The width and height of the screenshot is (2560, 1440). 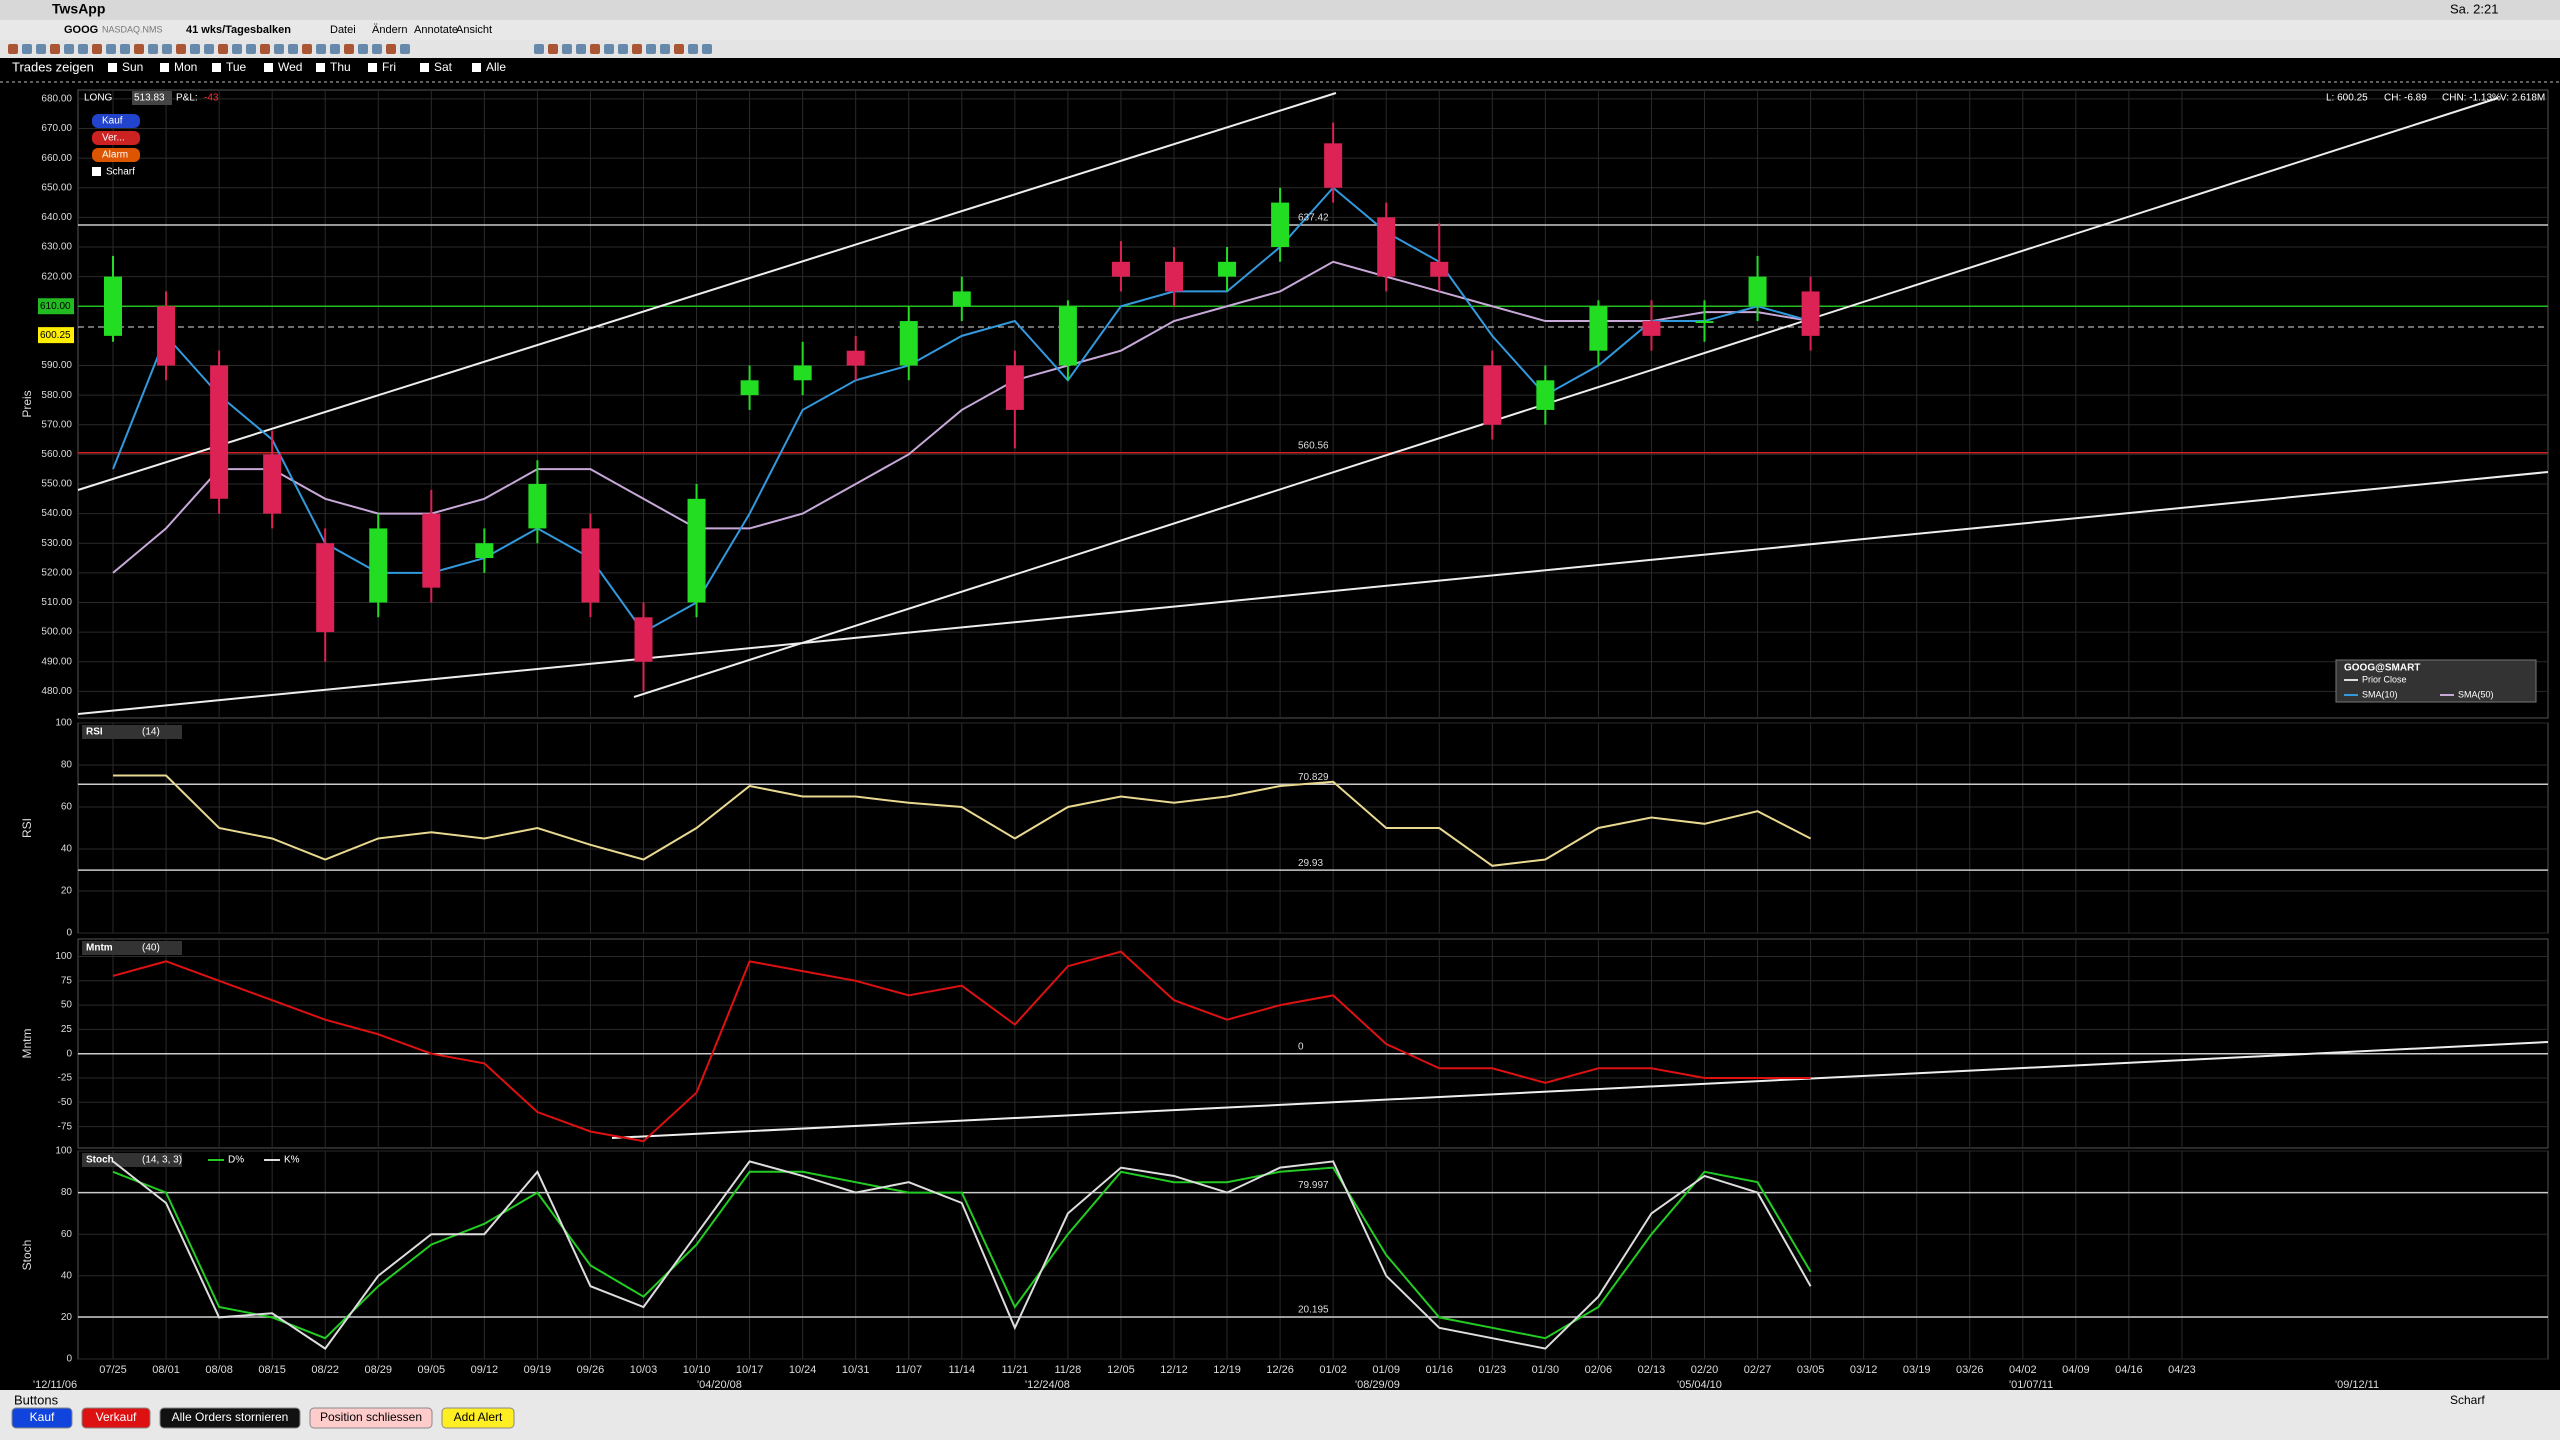 What do you see at coordinates (1310, 863) in the screenshot?
I see `level-label: 29.93` at bounding box center [1310, 863].